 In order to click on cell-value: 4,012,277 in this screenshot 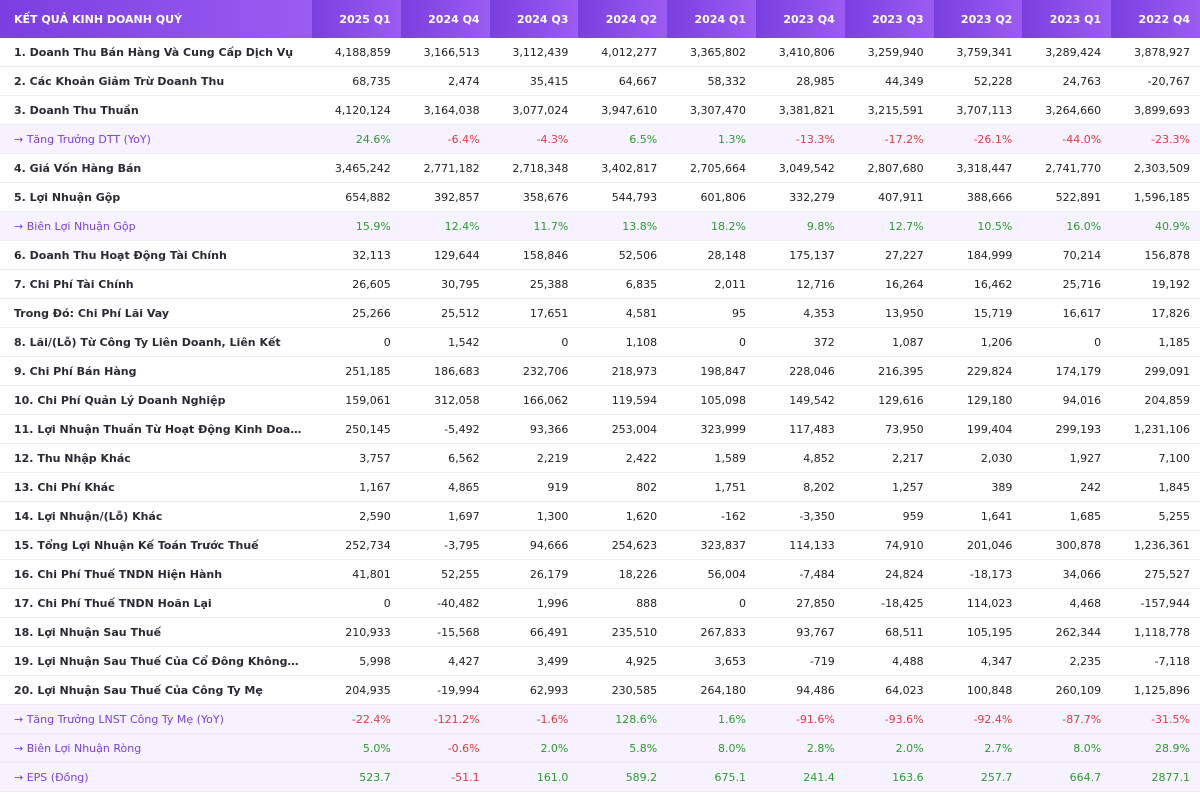, I will do `click(623, 52)`.